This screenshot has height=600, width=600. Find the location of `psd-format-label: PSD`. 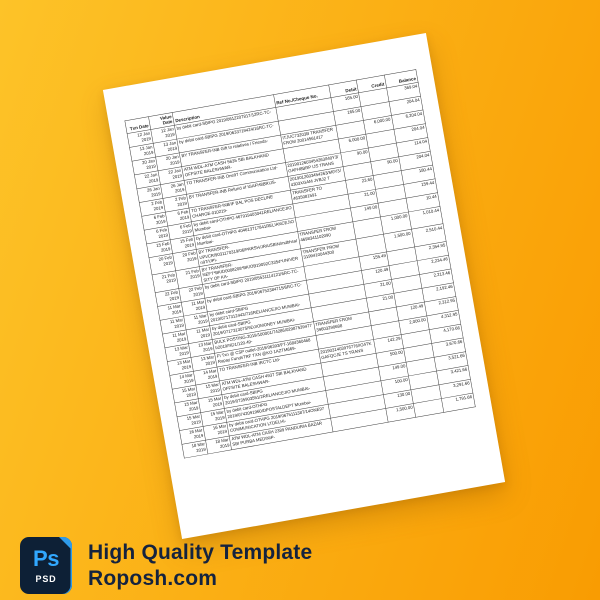

psd-format-label: PSD is located at coordinates (46, 579).